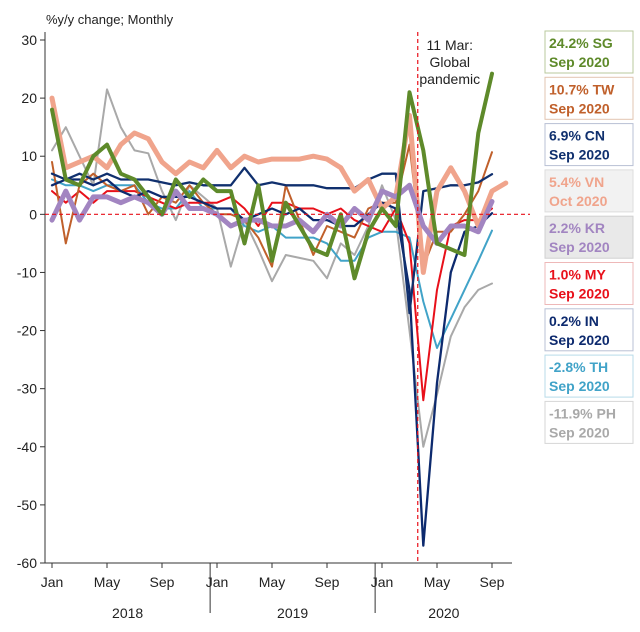 This screenshot has height=632, width=640. What do you see at coordinates (27, 563) in the screenshot?
I see `y-tick-label: -60` at bounding box center [27, 563].